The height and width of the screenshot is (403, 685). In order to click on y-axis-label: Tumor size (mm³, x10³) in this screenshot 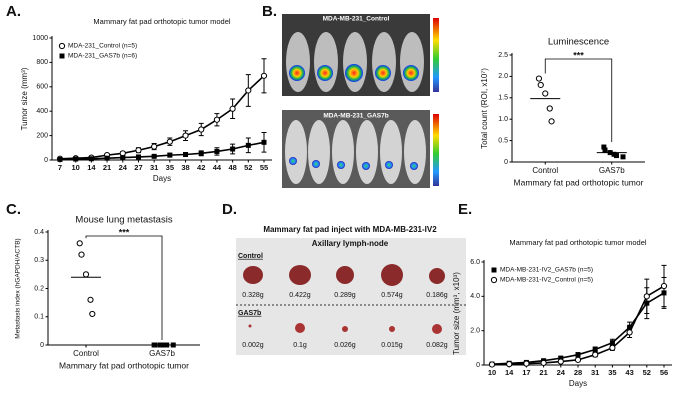, I will do `click(456, 313)`.